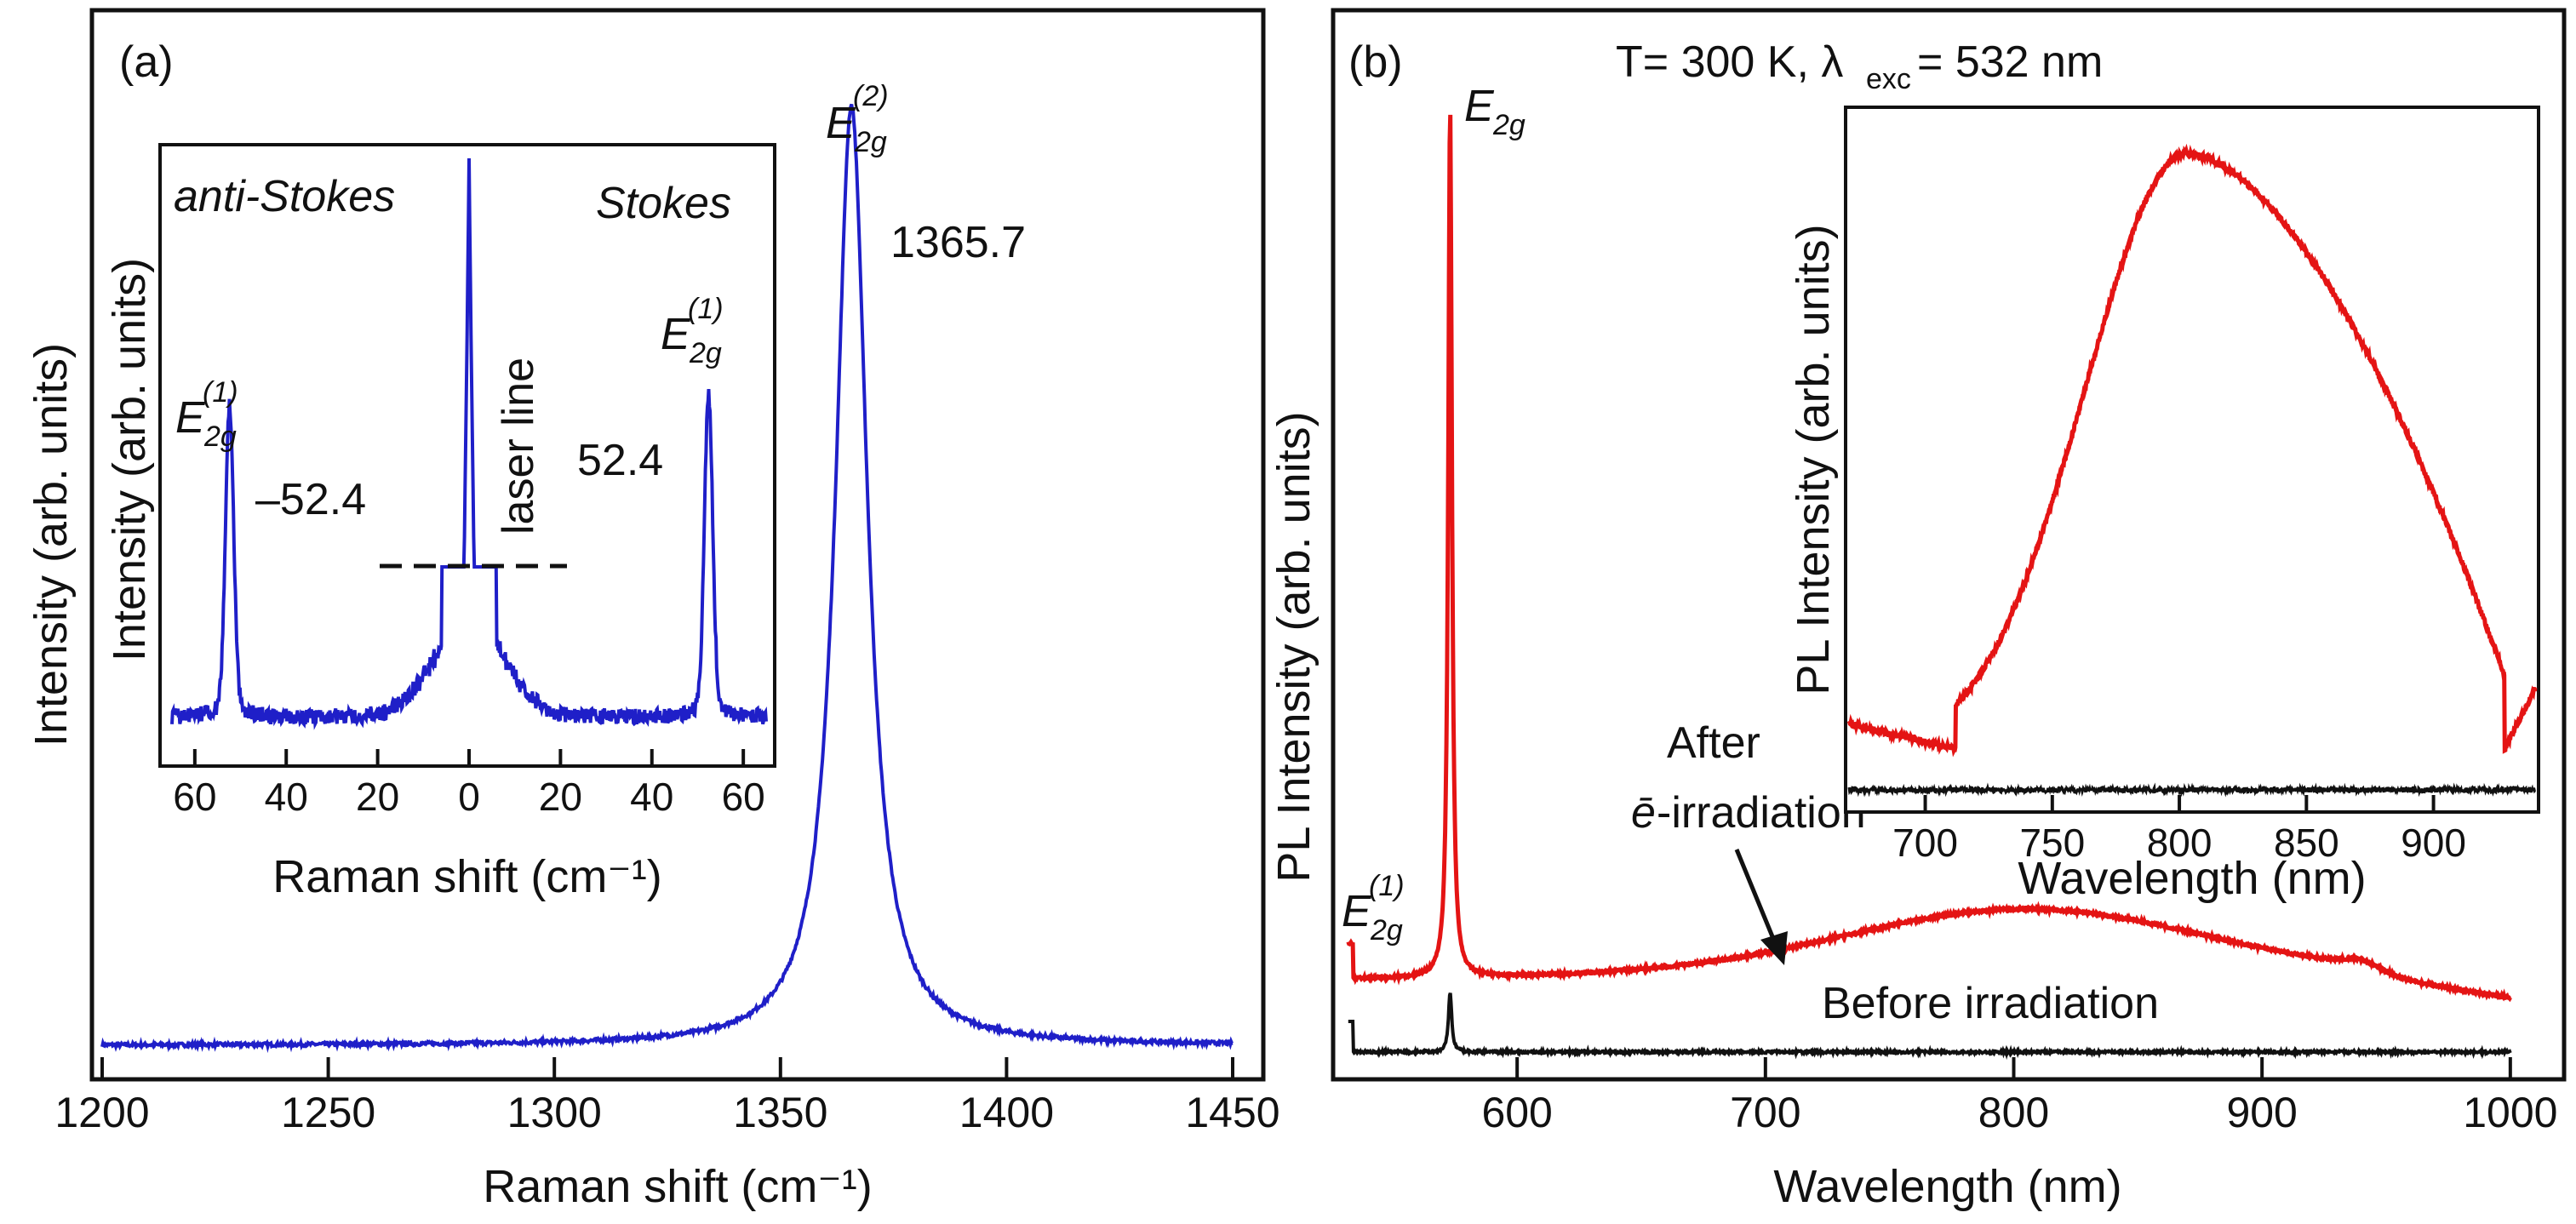  I want to click on panel-a-x-axis-label: Raman shift (cm⁻¹), so click(678, 1186).